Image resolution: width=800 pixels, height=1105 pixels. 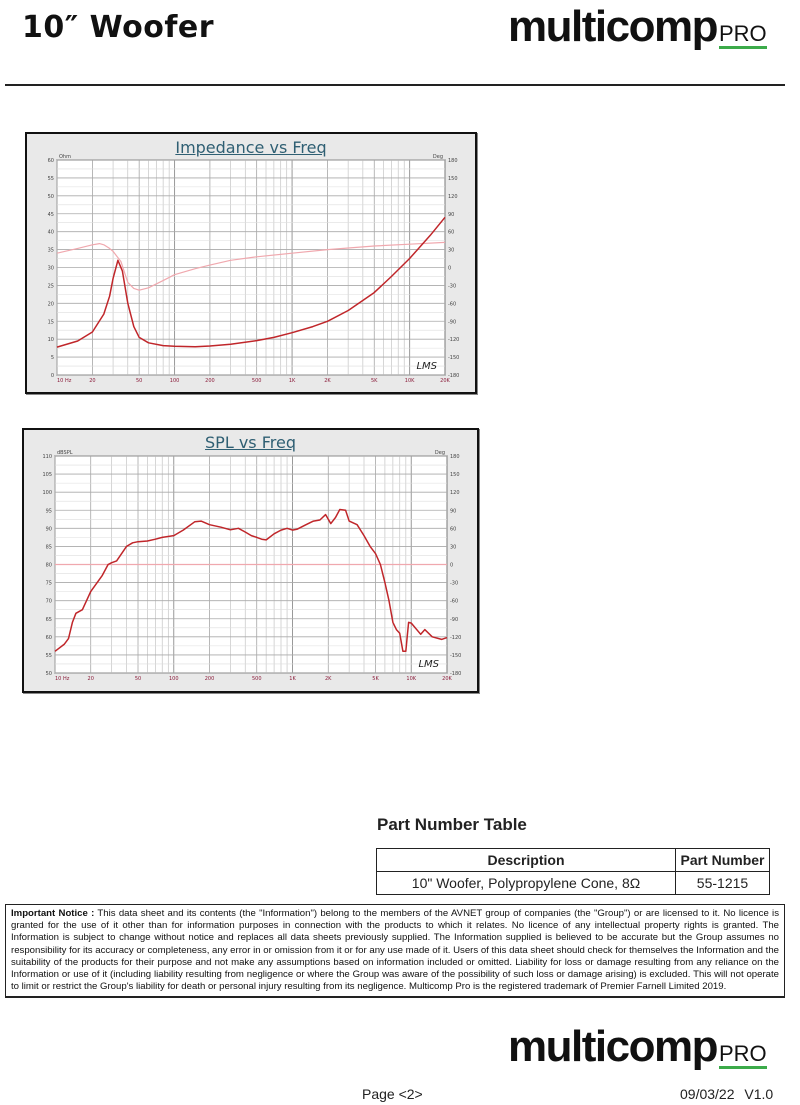 What do you see at coordinates (722, 860) in the screenshot?
I see `header-part-number: Part Number` at bounding box center [722, 860].